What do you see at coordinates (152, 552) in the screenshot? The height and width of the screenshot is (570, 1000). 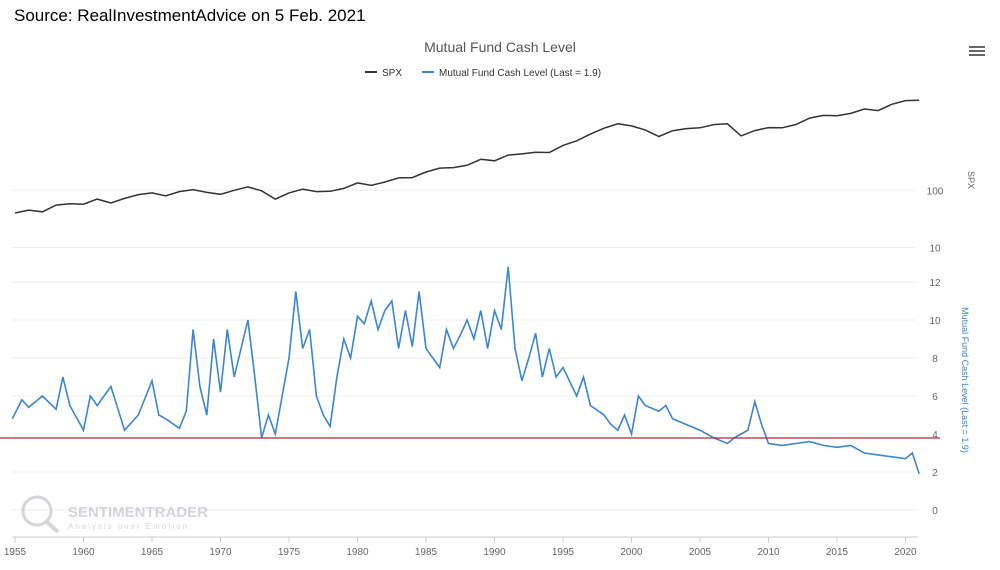 I see `x-tick-label: 1965` at bounding box center [152, 552].